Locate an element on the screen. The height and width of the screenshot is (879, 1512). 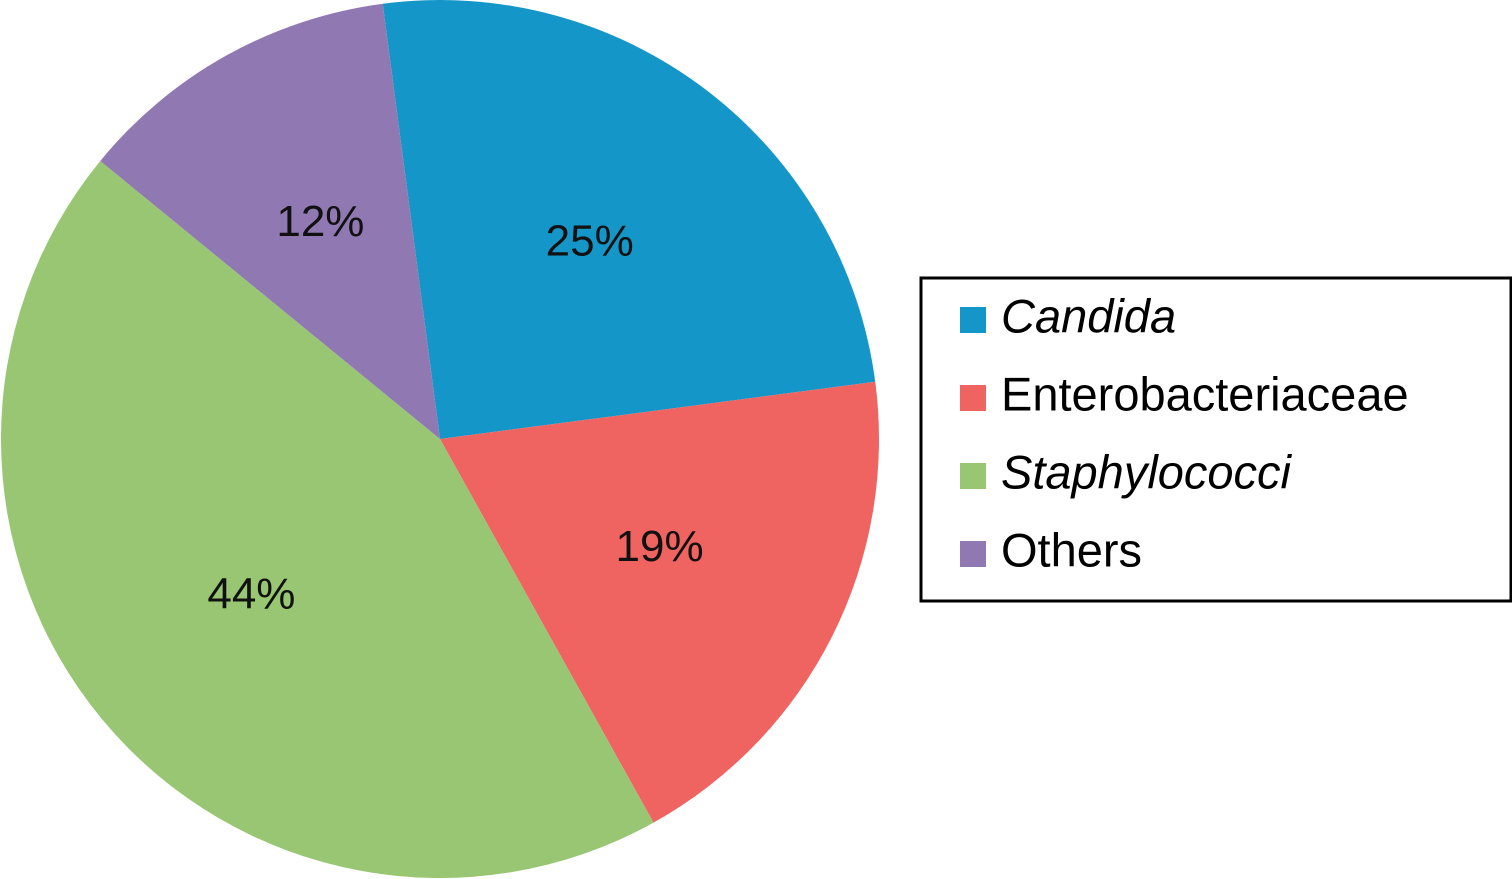
slice-label-candida: 25% is located at coordinates (590, 241).